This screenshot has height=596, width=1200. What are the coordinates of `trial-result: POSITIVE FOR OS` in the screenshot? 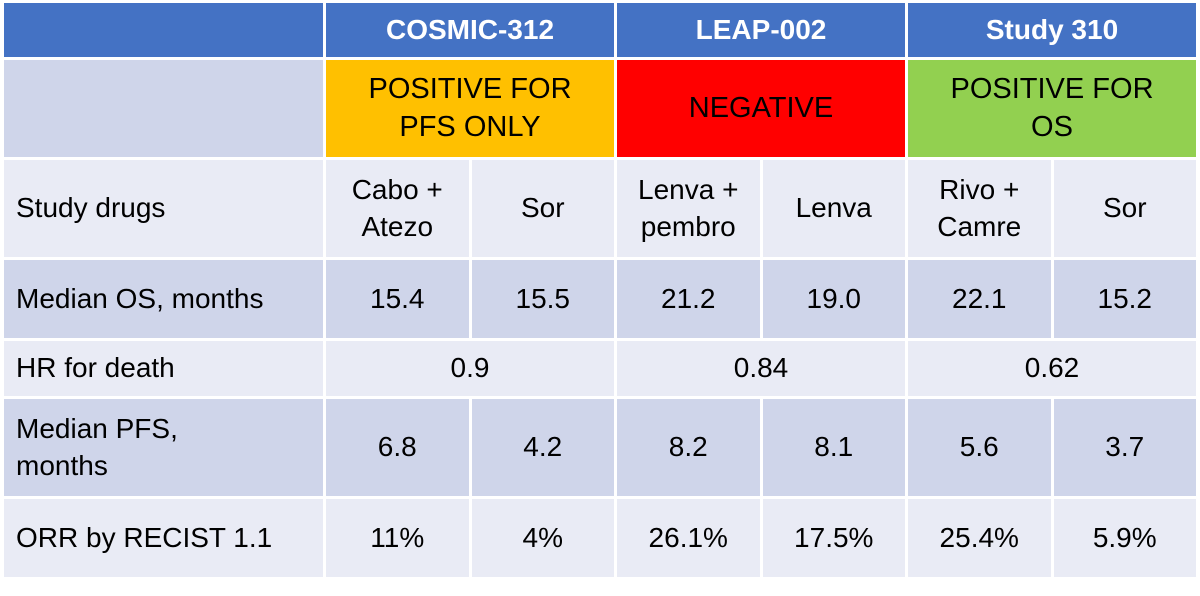 It's located at (1052, 108).